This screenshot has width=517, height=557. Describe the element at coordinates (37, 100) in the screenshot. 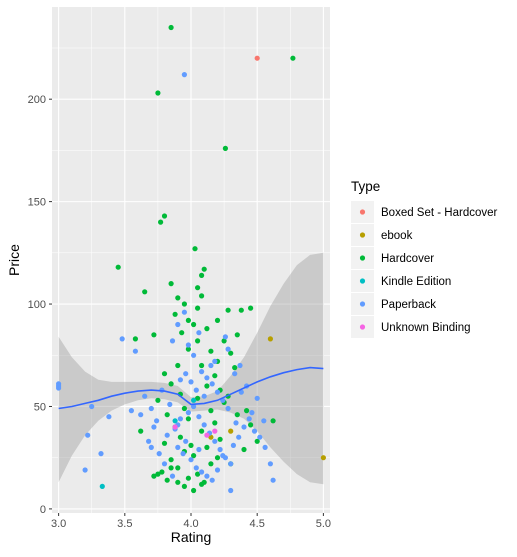

I see `y-tick-label: 200` at that location.